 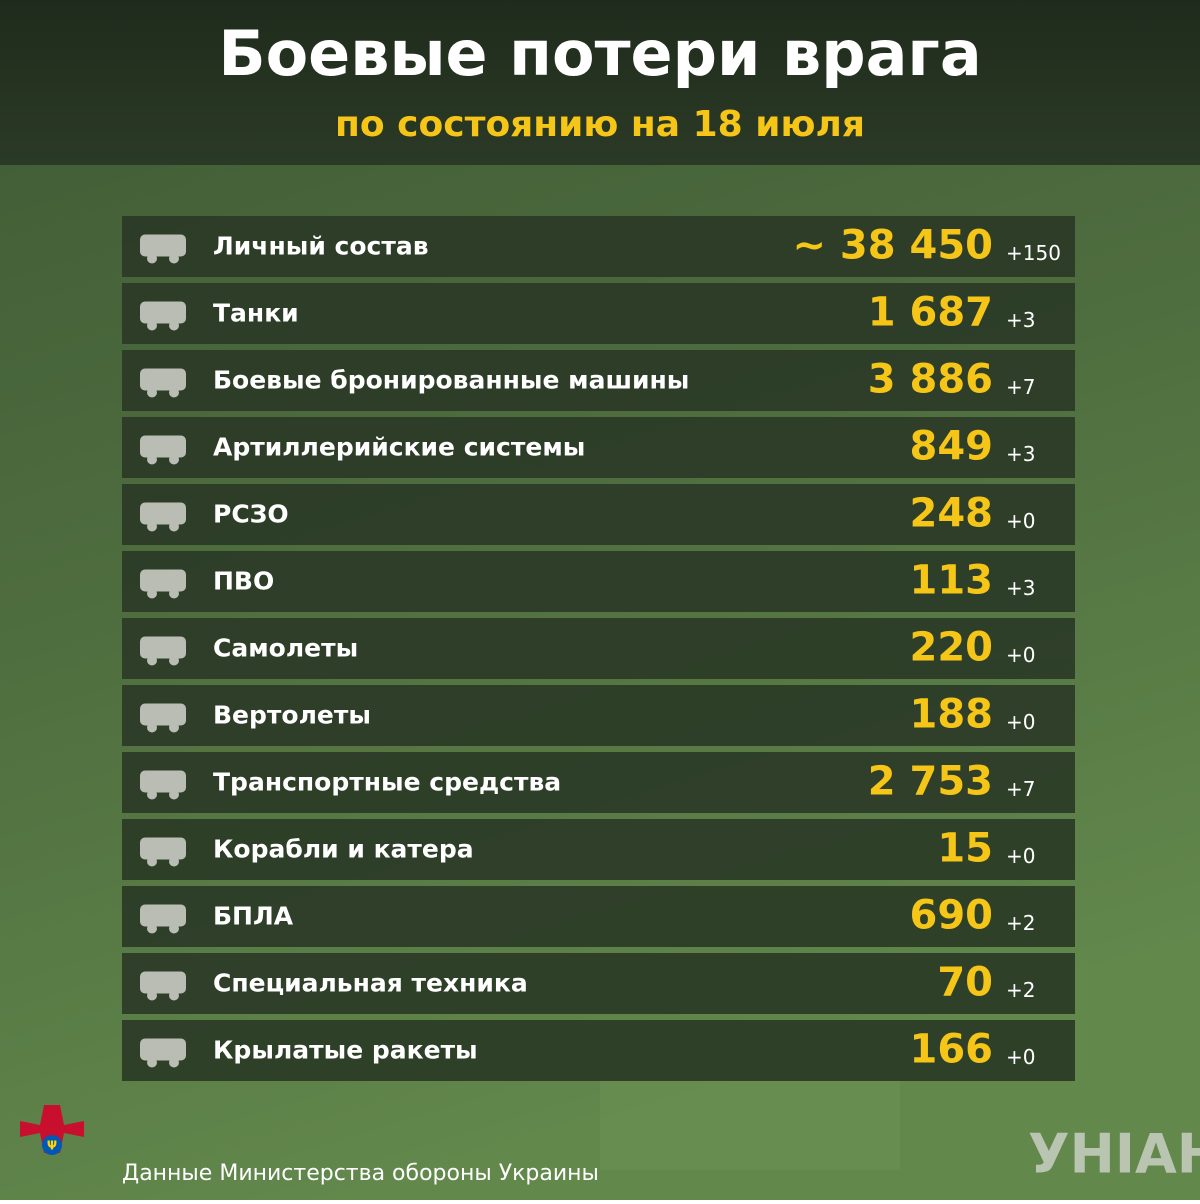 I want to click on row-delta: +150, so click(x=1033, y=253).